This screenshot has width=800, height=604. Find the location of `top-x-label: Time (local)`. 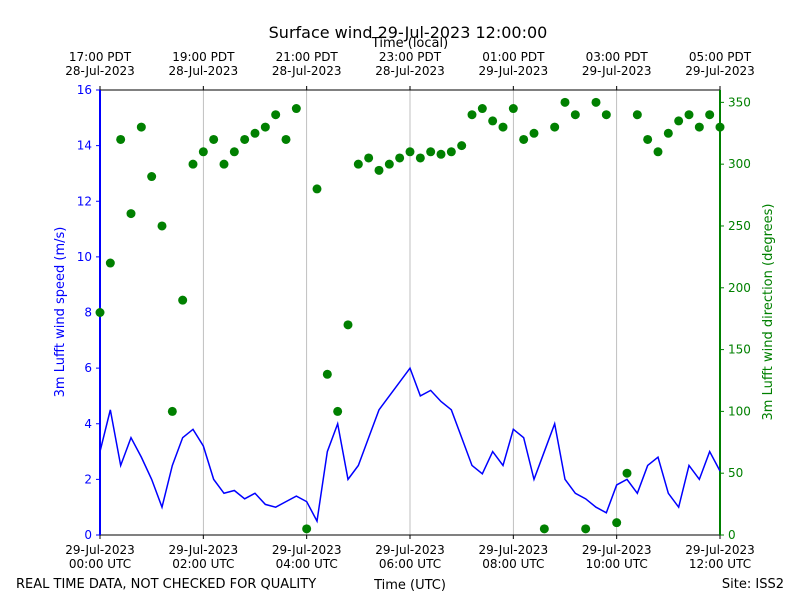

top-x-label: Time (local) is located at coordinates (409, 43).